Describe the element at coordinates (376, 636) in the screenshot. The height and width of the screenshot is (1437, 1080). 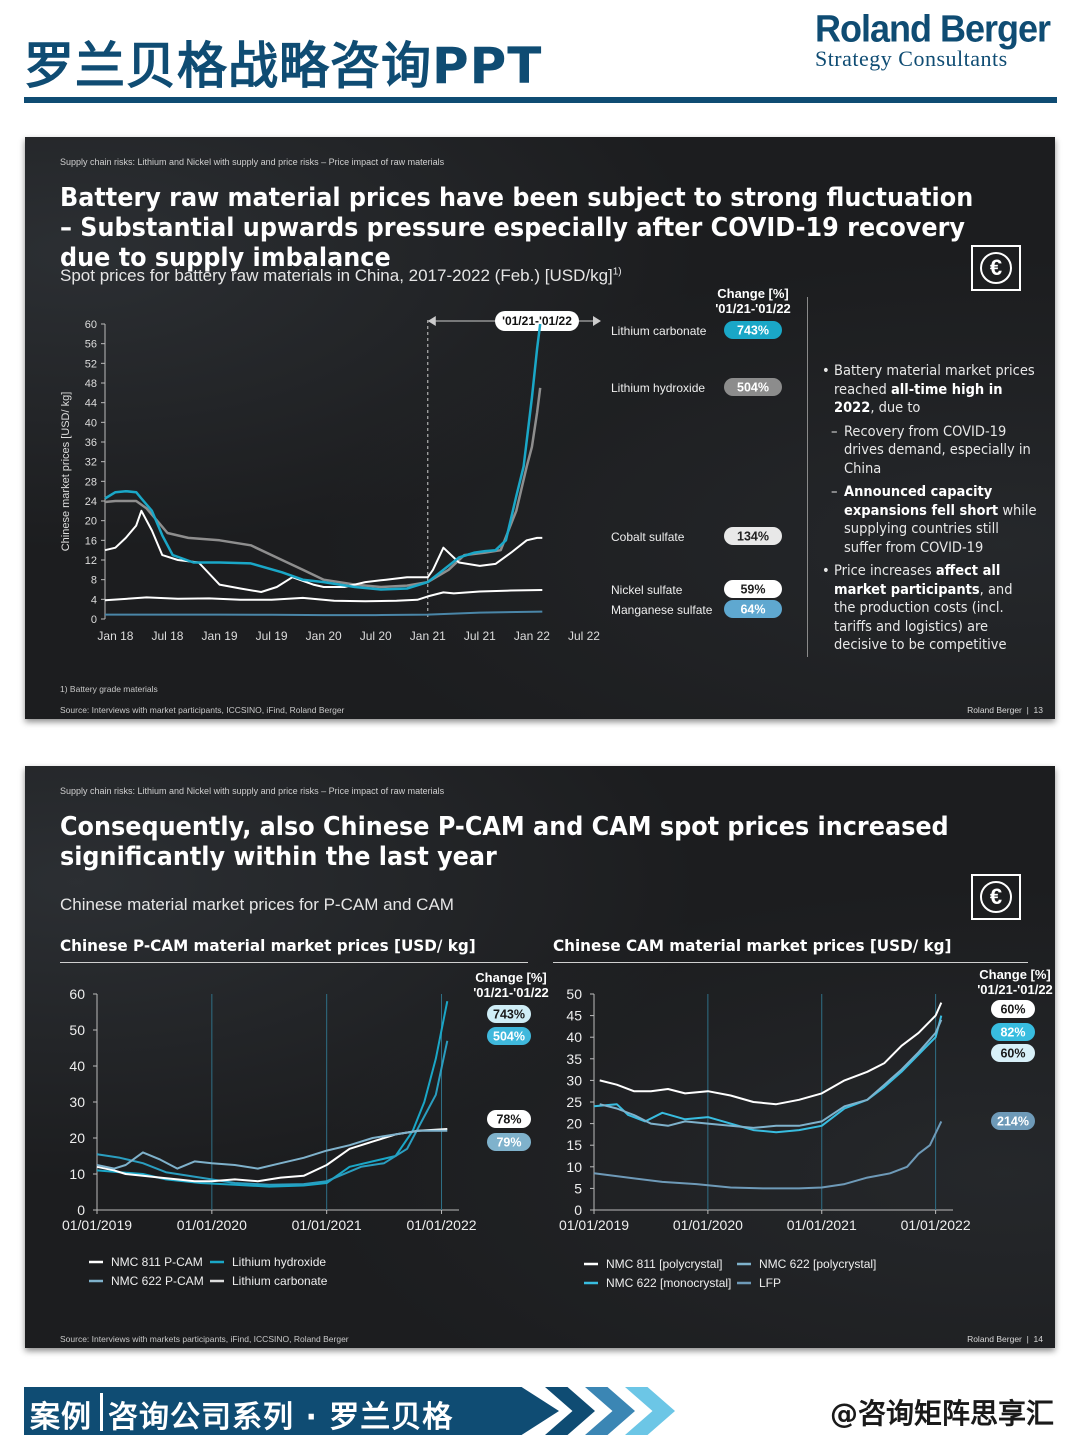
I see `x-tick-label: Jul 20` at that location.